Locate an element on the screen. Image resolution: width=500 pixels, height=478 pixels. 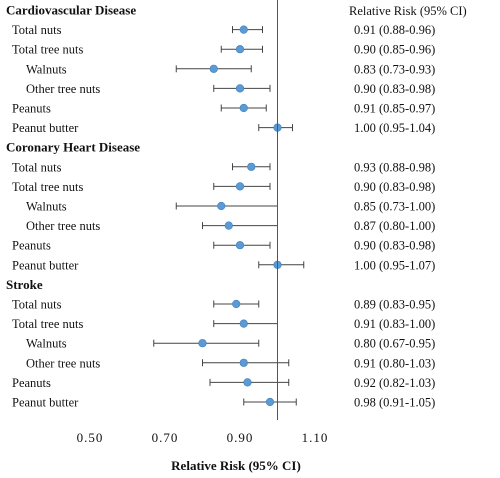
rr-value: 0.91 (0.85-0.97) is located at coordinates (394, 109).